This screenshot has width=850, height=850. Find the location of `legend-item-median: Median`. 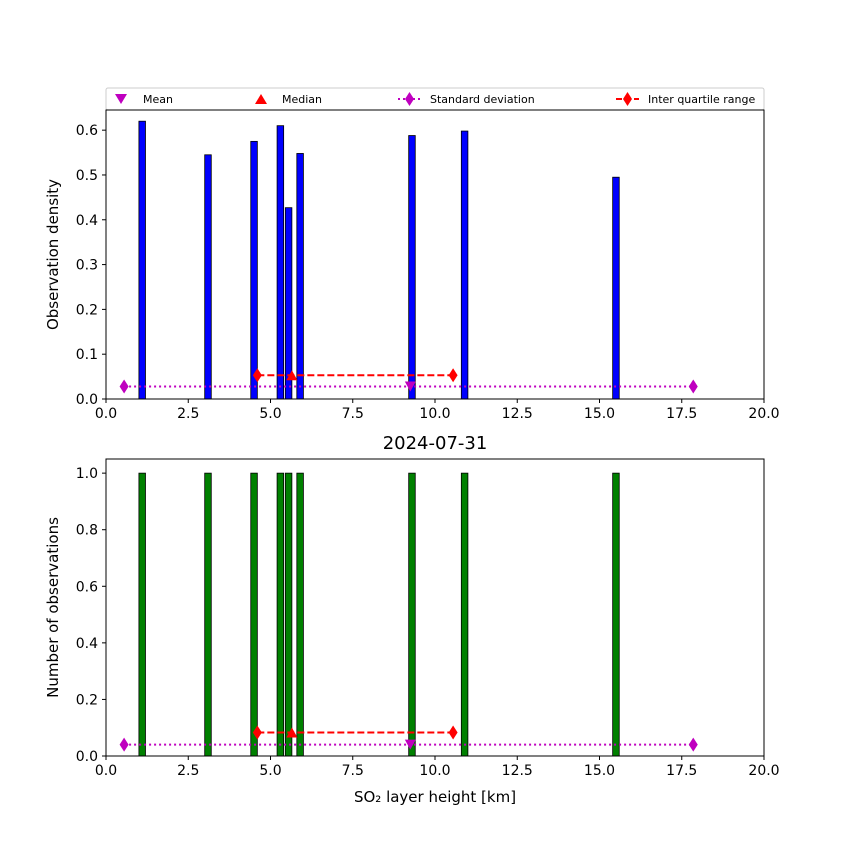

legend-item-median: Median is located at coordinates (288, 99).